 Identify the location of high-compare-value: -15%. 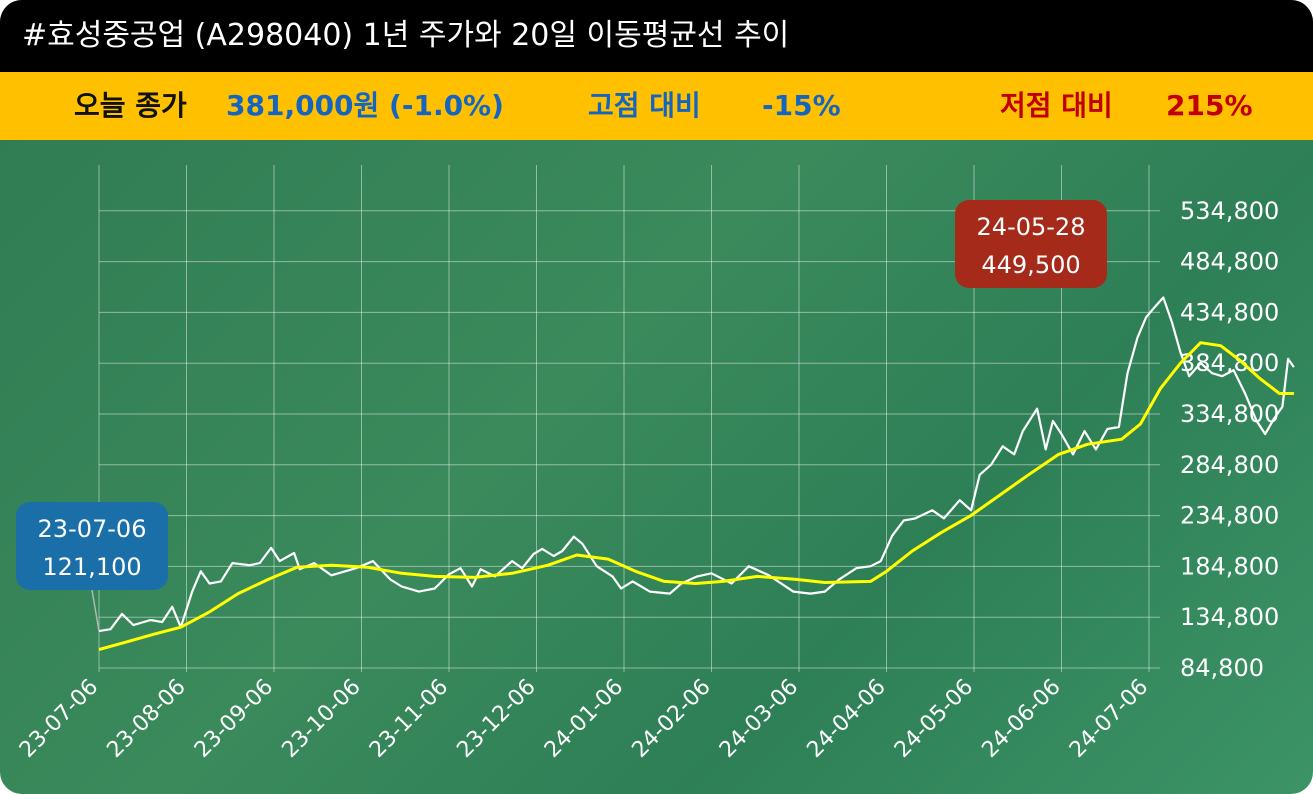
(801, 105).